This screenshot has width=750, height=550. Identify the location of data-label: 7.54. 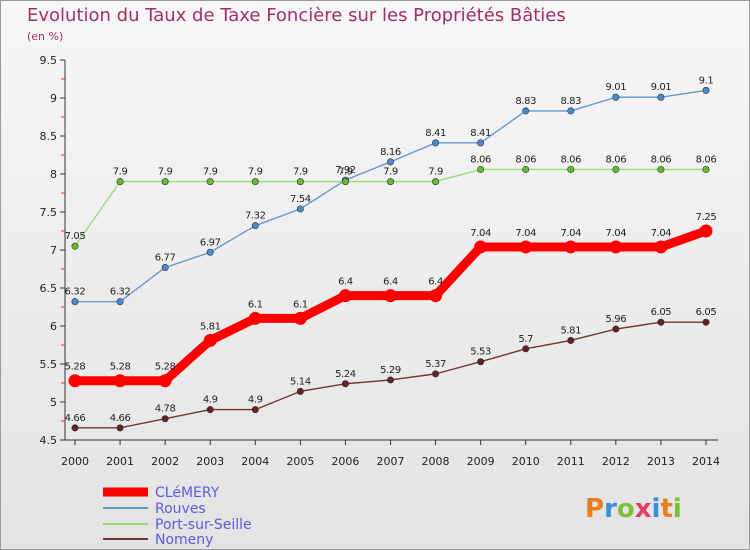
(300, 199).